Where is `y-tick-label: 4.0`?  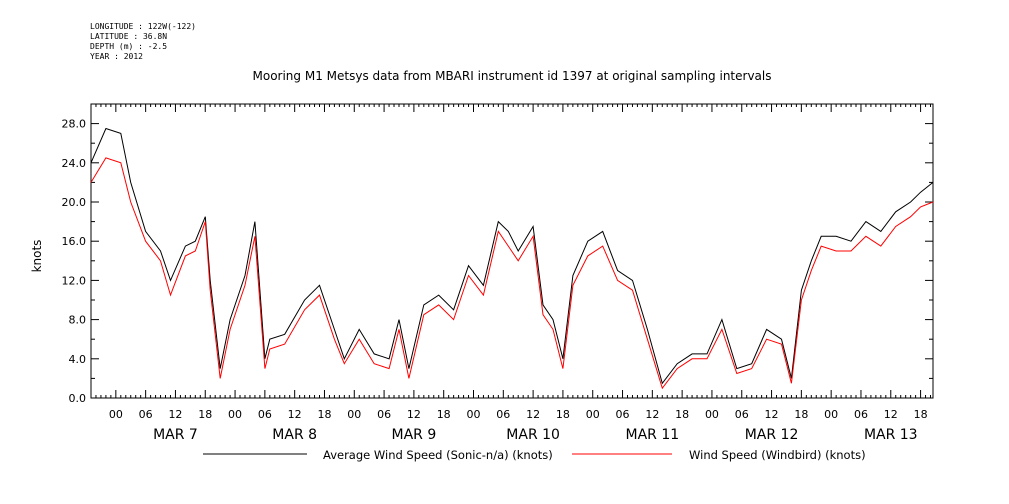 y-tick-label: 4.0 is located at coordinates (78, 359).